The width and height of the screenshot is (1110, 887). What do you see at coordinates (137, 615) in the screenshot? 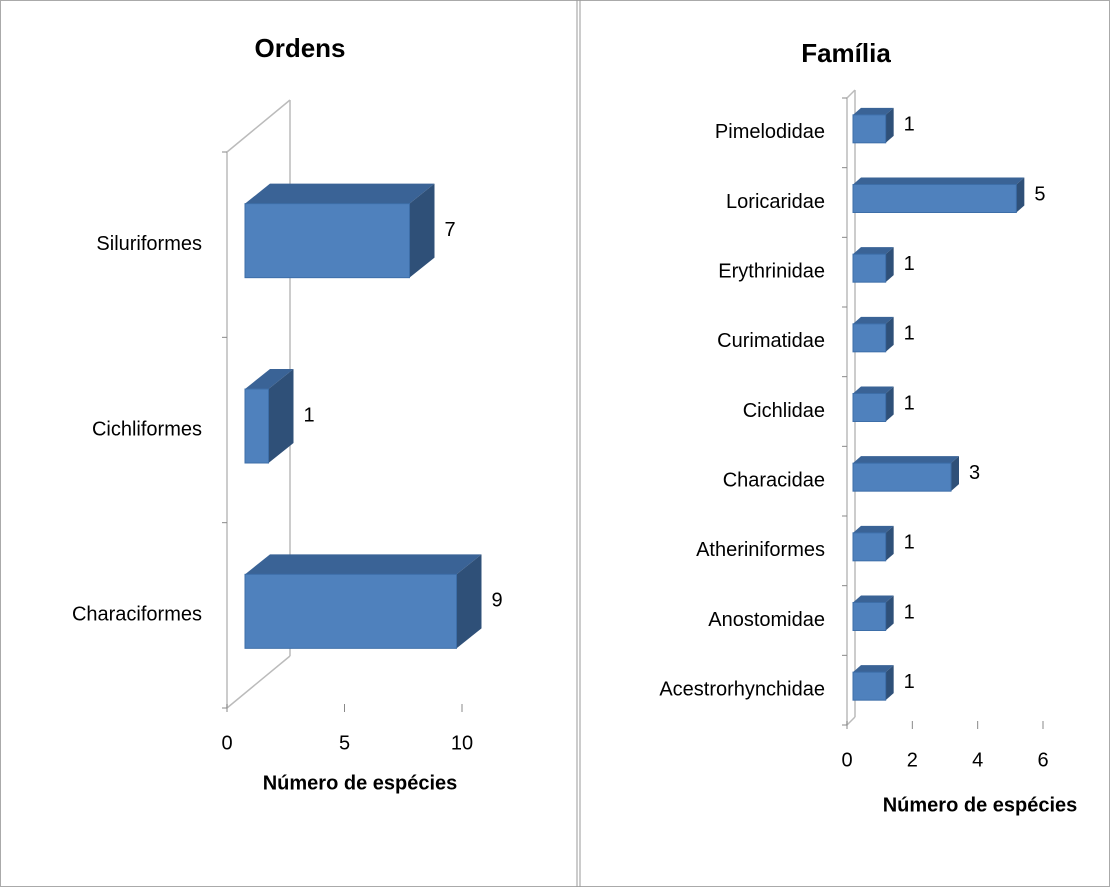
I see `y-tick-label: Characiformes` at bounding box center [137, 615].